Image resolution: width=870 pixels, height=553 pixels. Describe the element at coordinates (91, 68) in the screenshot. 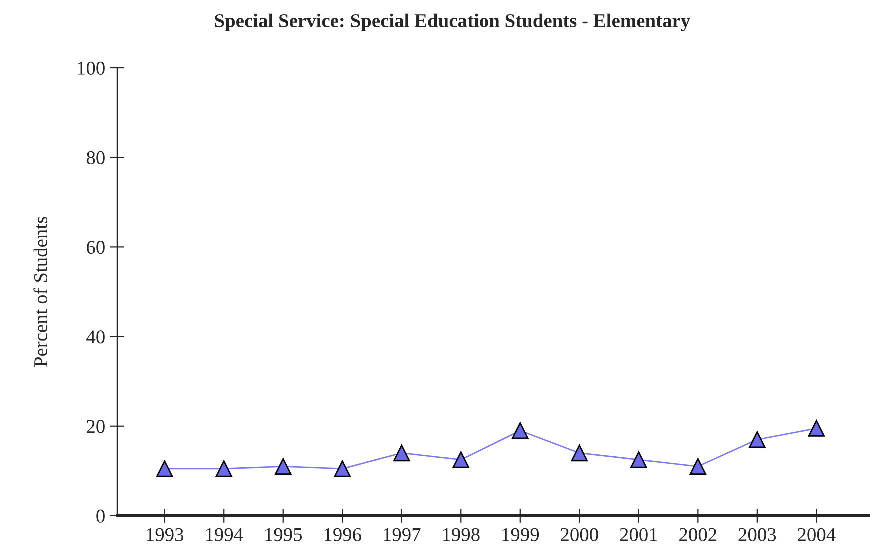

I see `y-tick-label: 100` at that location.